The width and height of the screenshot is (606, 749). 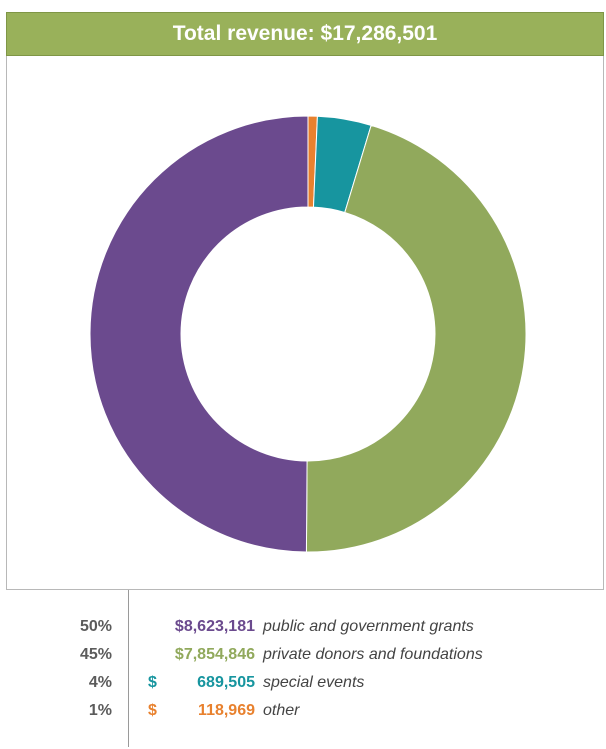 What do you see at coordinates (100, 682) in the screenshot?
I see `legend-percent: 4%` at bounding box center [100, 682].